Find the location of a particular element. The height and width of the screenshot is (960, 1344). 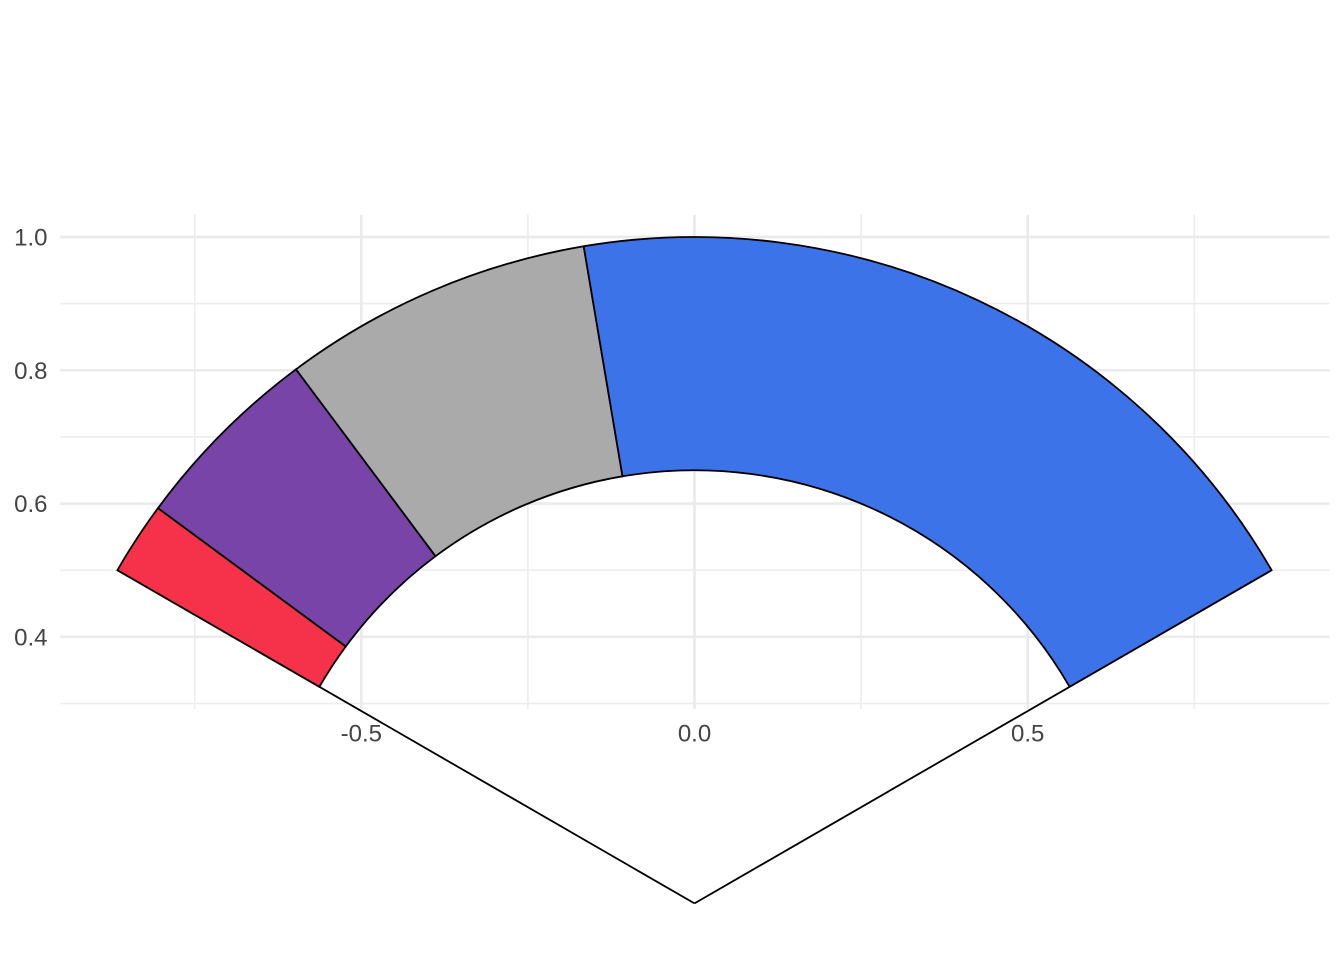

svg-text: 1.0 is located at coordinates (30, 238).